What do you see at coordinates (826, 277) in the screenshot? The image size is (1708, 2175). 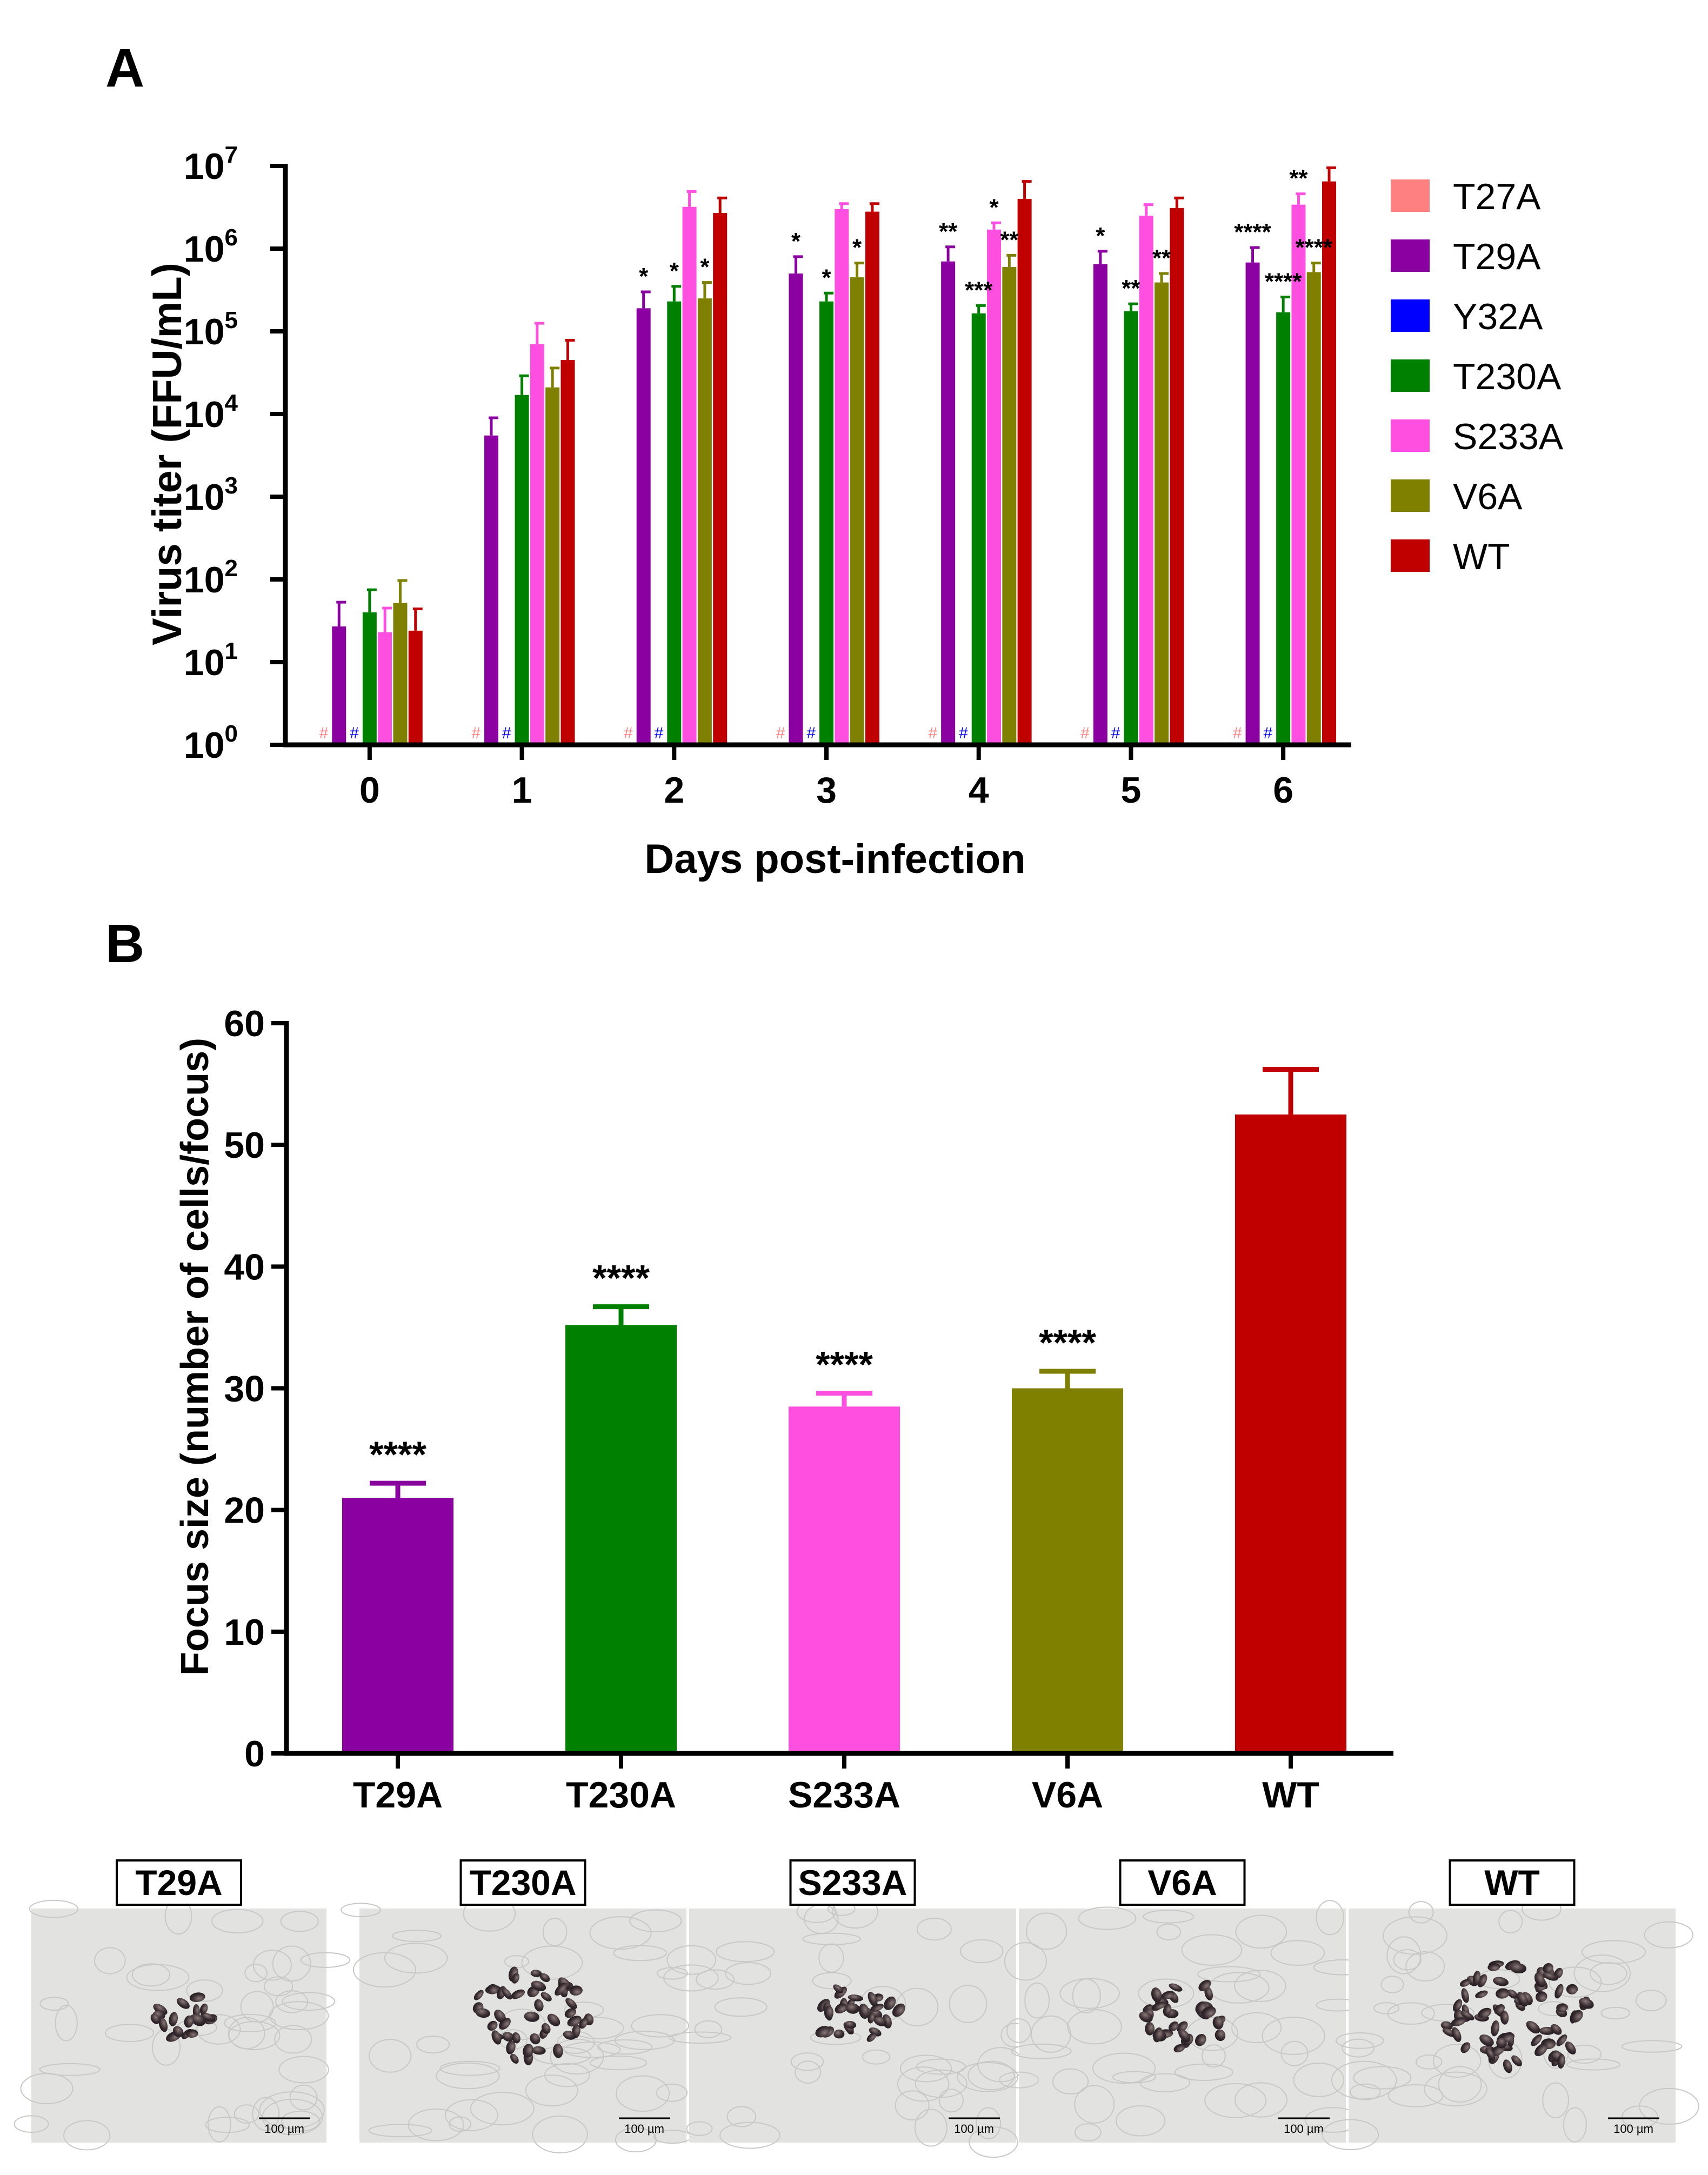 I see `significance-annotation-a: *` at bounding box center [826, 277].